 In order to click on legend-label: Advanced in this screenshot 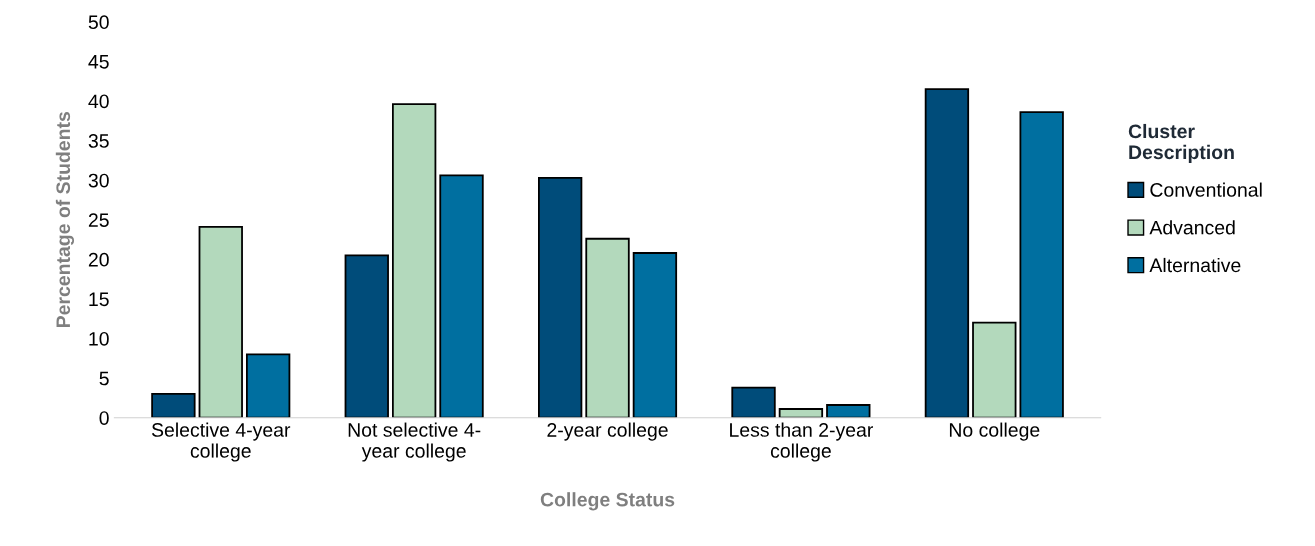, I will do `click(1192, 227)`.